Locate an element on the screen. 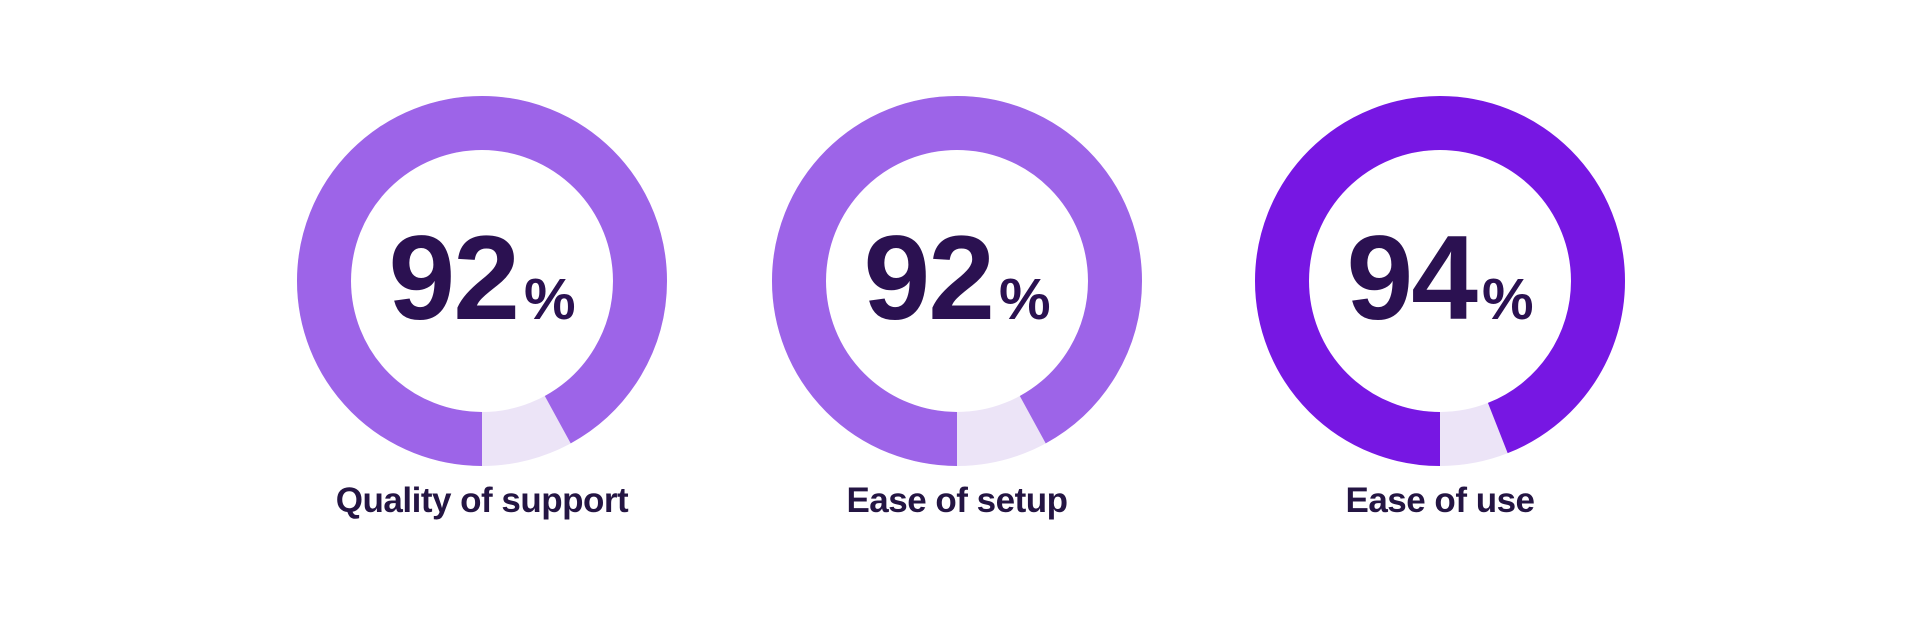 The image size is (1920, 629). donut-chart: 94 % is located at coordinates (1440, 281).